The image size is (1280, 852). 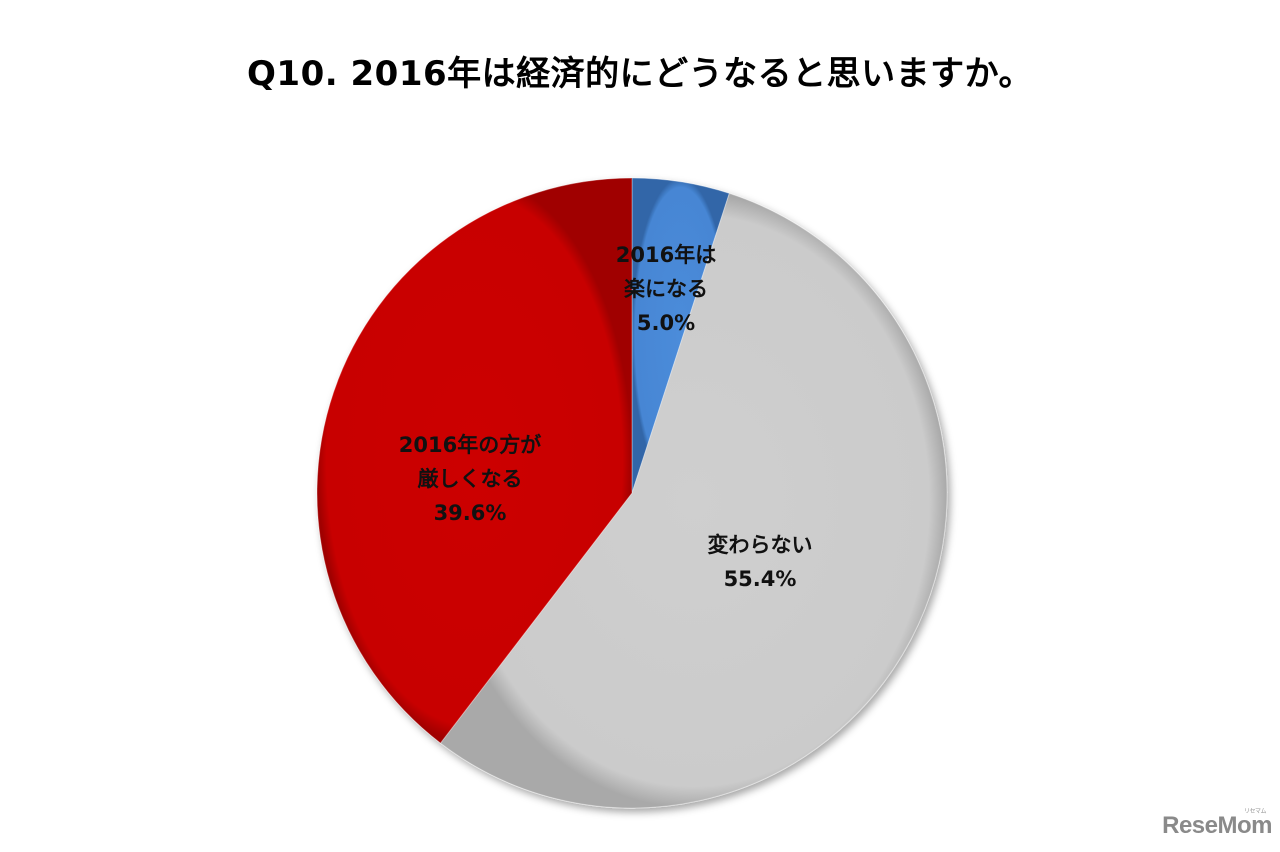 What do you see at coordinates (640, 74) in the screenshot?
I see `chart-title: Q10. 2016年は経済的にどうなると思いますか。` at bounding box center [640, 74].